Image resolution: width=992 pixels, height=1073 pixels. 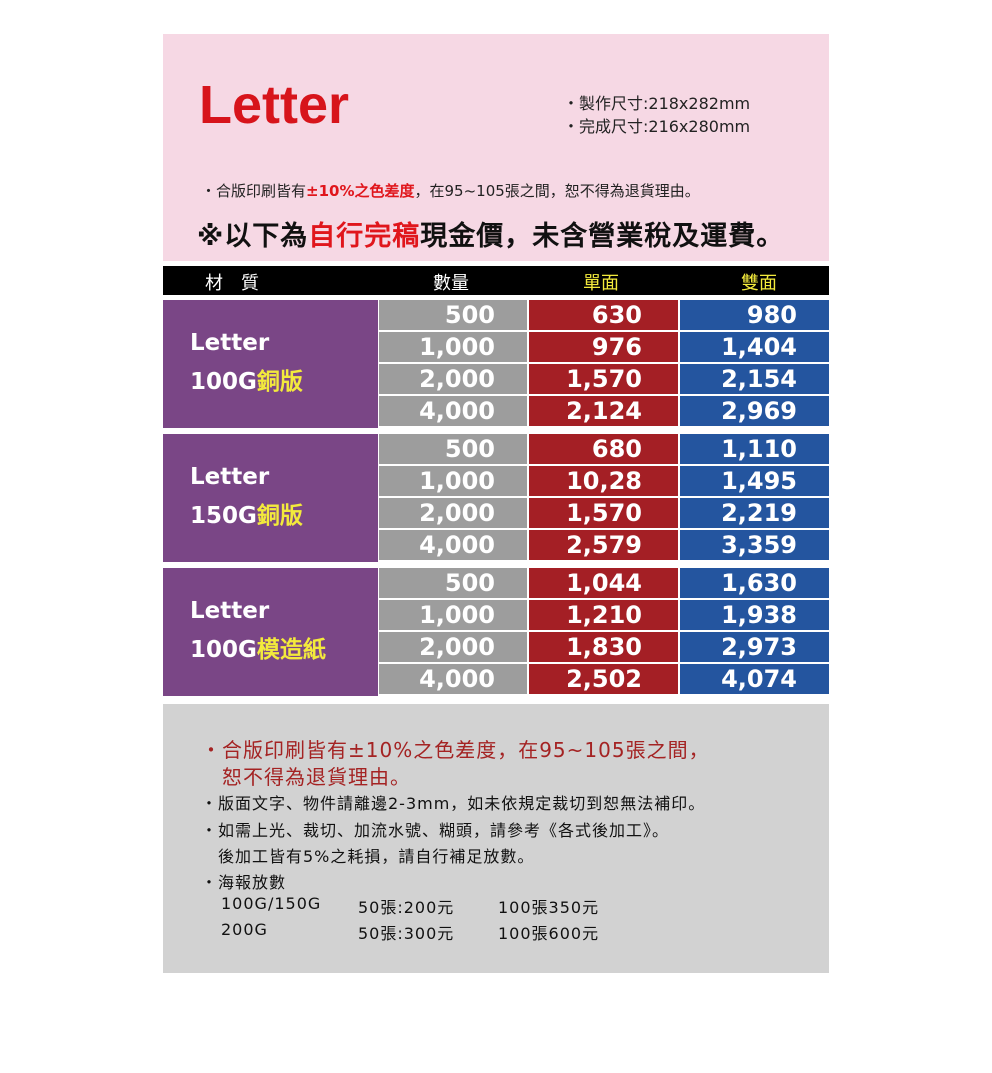 What do you see at coordinates (754, 647) in the screenshot?
I see `double-side-price: 2,973` at bounding box center [754, 647].